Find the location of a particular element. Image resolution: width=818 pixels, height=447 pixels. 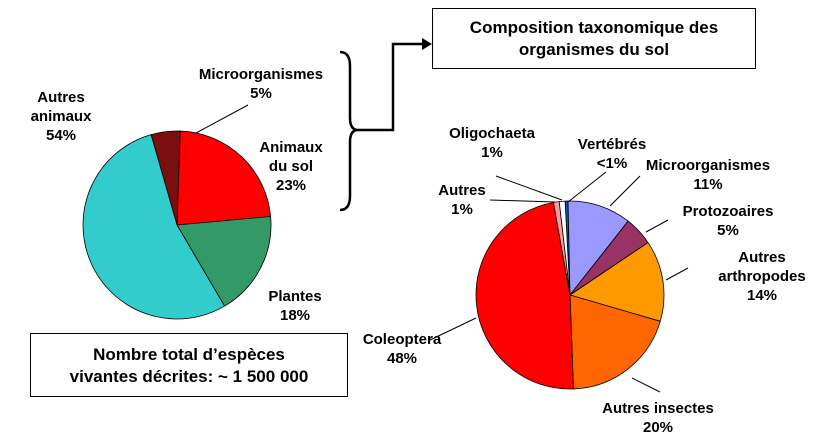

title-line-1: Composition taxonomique des is located at coordinates (594, 27).